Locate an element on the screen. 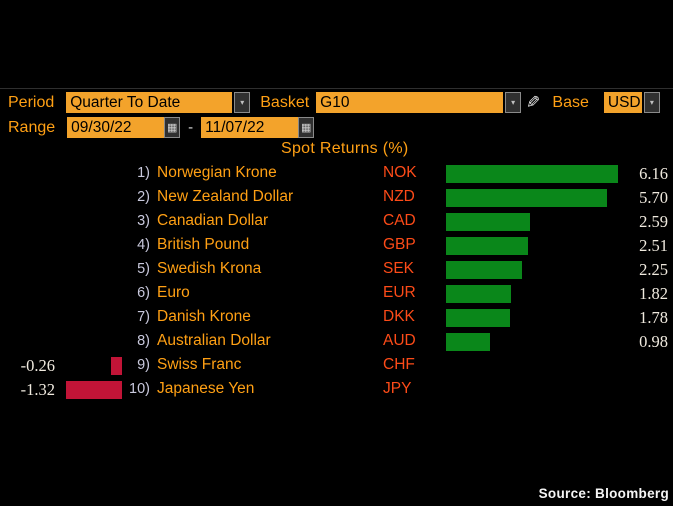 The width and height of the screenshot is (673, 506). controls-row-2: Range 09/30/22 ▦ - 11/07/22 ▦ is located at coordinates (340, 127).